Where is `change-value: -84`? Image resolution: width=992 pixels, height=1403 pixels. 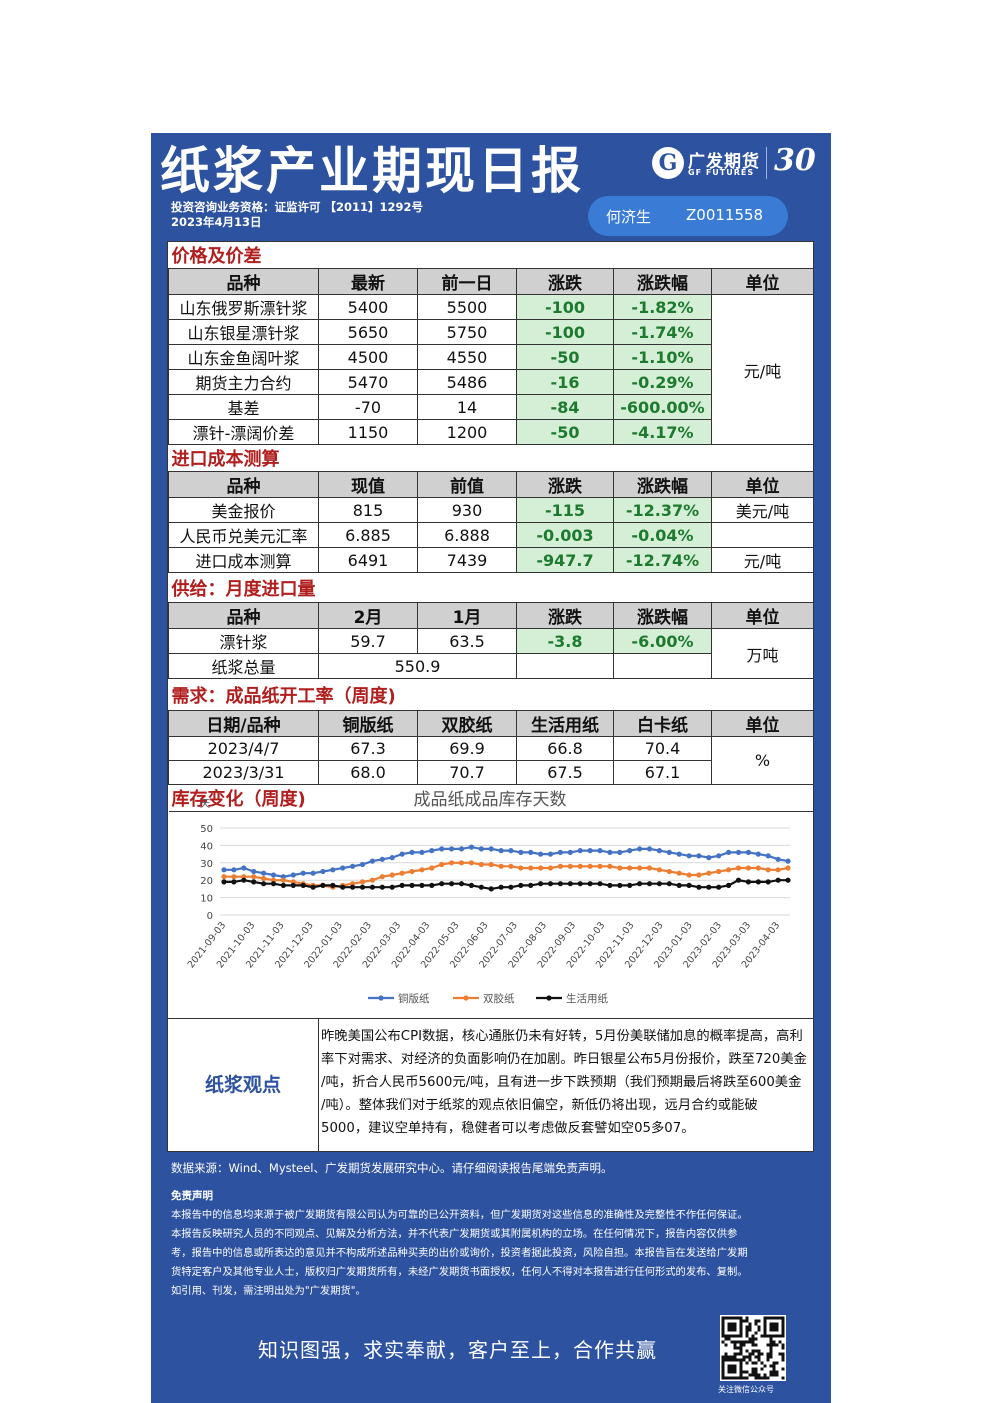 change-value: -84 is located at coordinates (565, 407).